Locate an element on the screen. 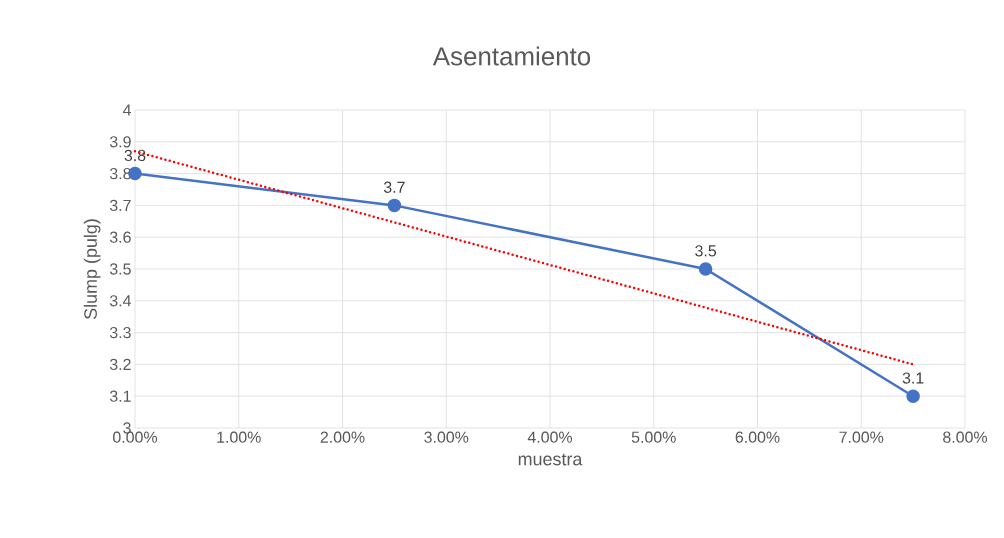 The width and height of the screenshot is (1004, 538). data-label: 3.5 is located at coordinates (706, 251).